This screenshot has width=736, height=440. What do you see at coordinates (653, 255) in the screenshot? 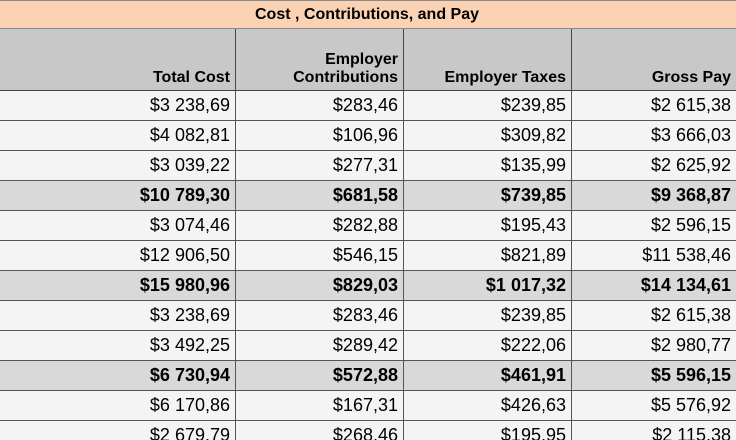
I see `cell-gross-pay: $11 538,46` at bounding box center [653, 255].